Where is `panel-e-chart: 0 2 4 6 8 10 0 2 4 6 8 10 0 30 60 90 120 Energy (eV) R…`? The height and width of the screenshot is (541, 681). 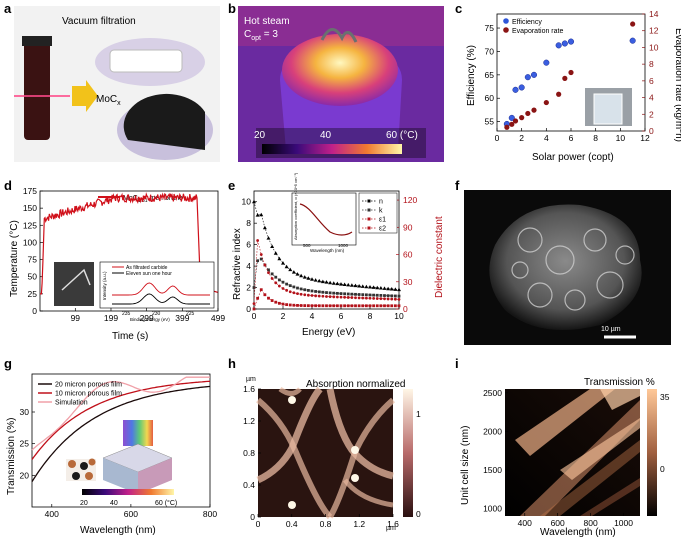
panel-e-chart: 0 2 4 6 8 10 0 2 4 6 8 10 0 30 60 90 120 Energy (eV) R… is located at coordinates (338, 255).